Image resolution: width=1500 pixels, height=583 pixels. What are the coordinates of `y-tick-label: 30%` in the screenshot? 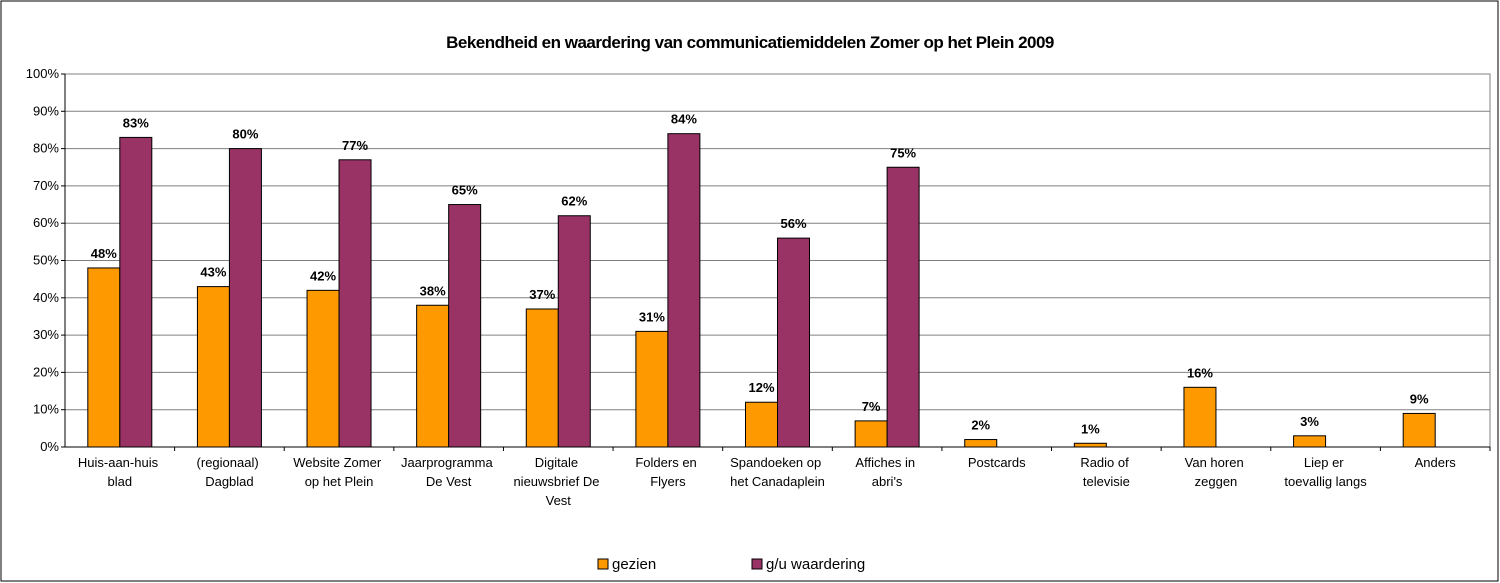 It's located at (46, 334).